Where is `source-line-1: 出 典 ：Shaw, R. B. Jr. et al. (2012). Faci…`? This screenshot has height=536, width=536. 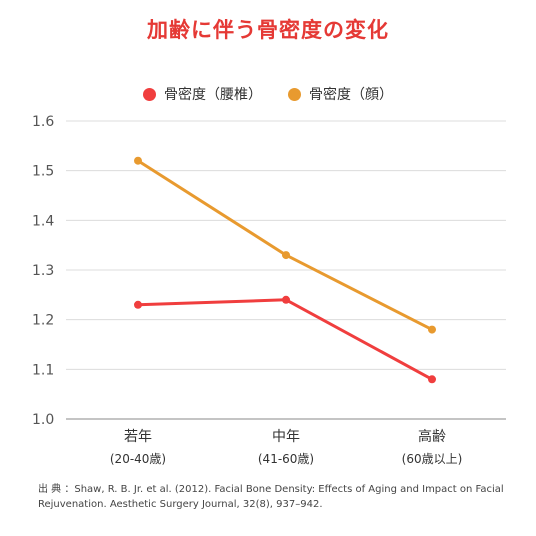 source-line-1: 出 典 ：Shaw, R. B. Jr. et al. (2012). Faci… is located at coordinates (271, 489).